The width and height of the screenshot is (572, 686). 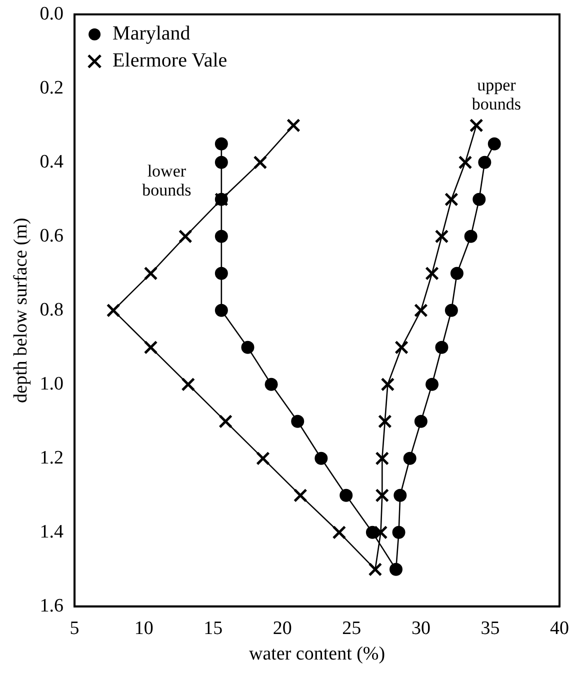 I want to click on x-axis-title: water content (%), so click(x=317, y=654).